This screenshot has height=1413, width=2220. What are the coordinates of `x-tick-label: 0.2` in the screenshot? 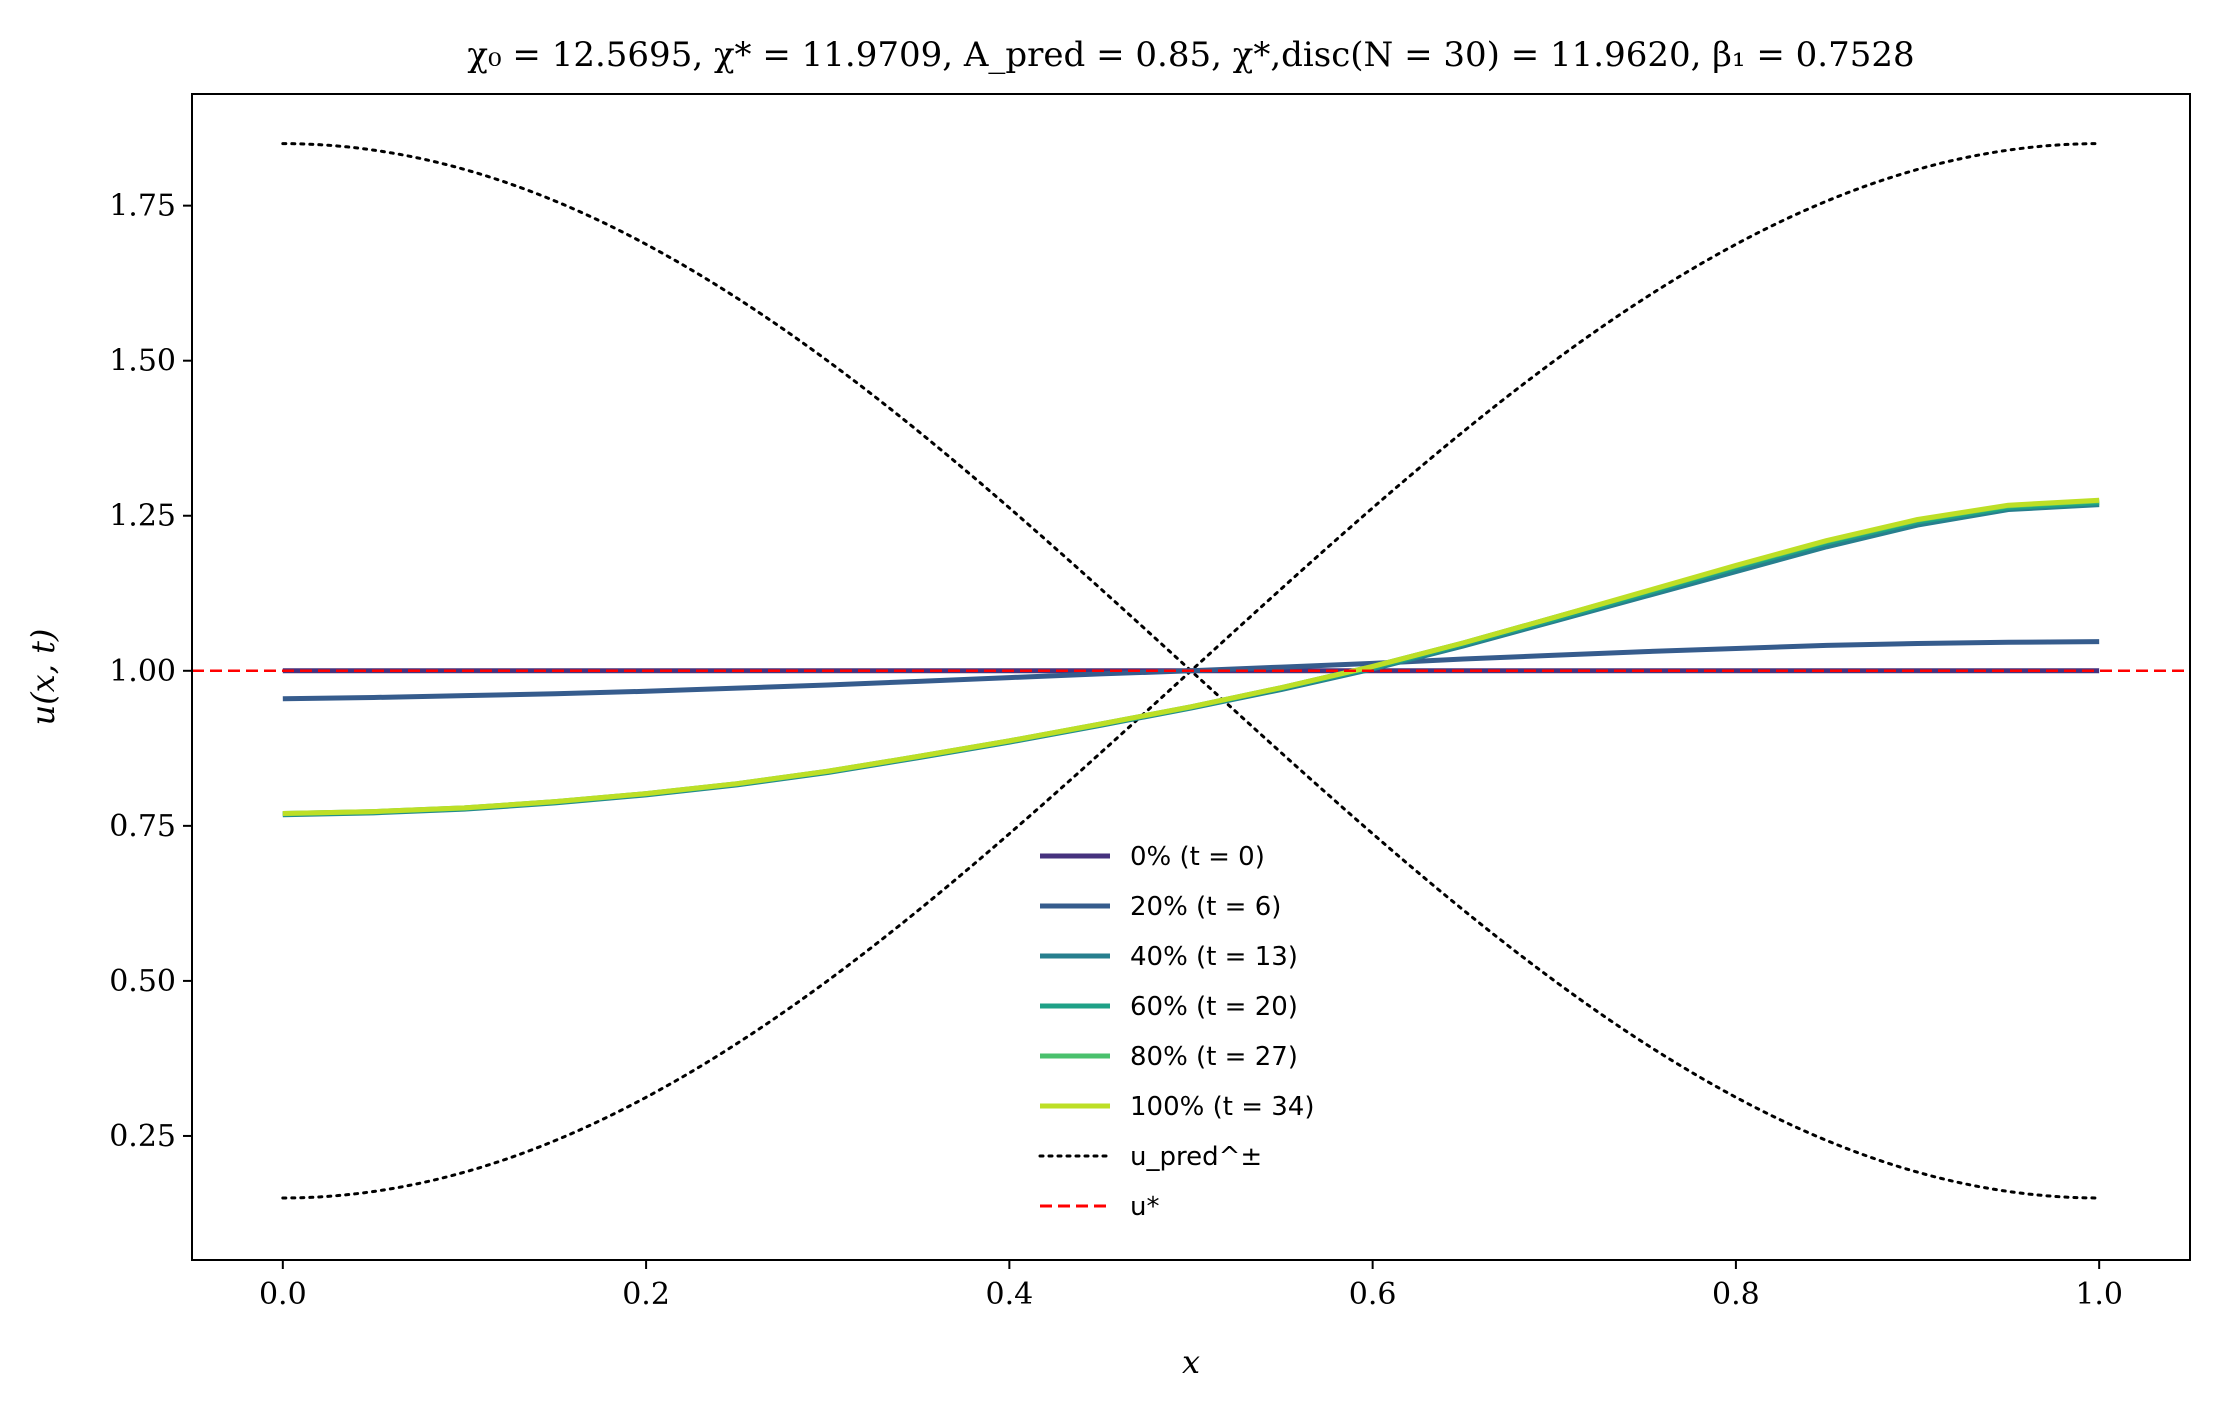 It's located at (646, 1294).